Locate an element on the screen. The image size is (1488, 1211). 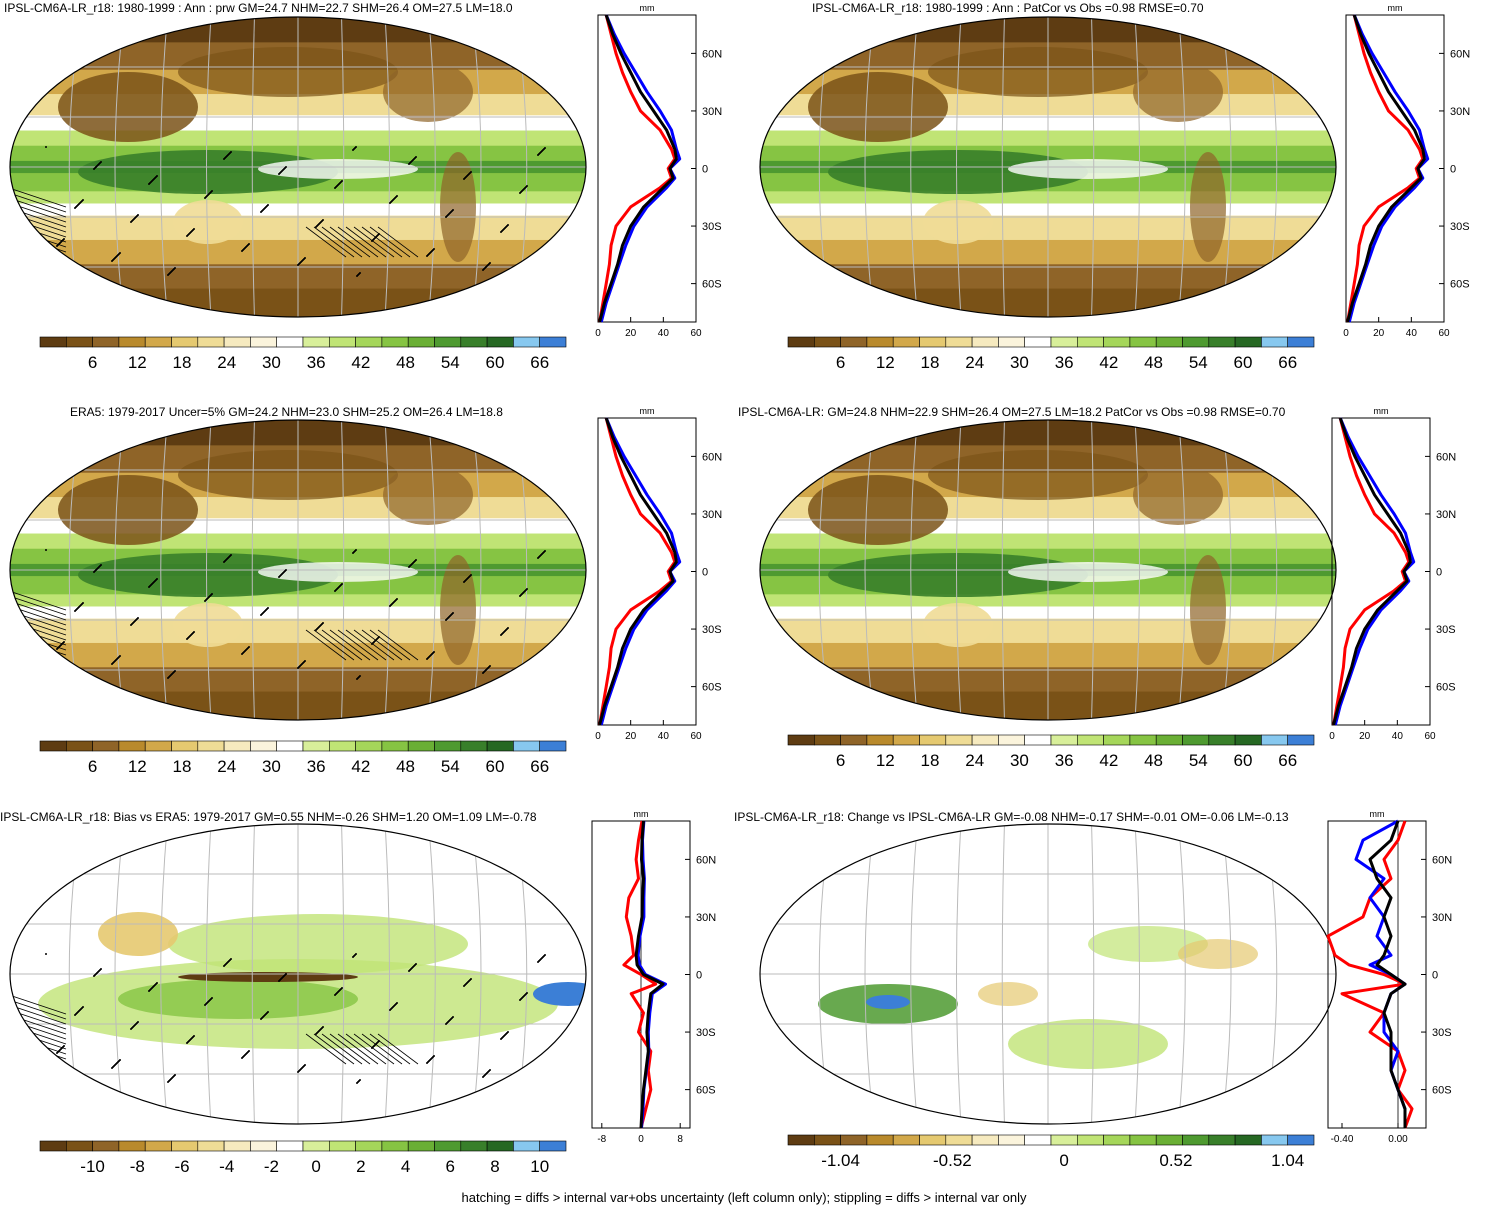
colorbar-label: 42 is located at coordinates (1108, 362).